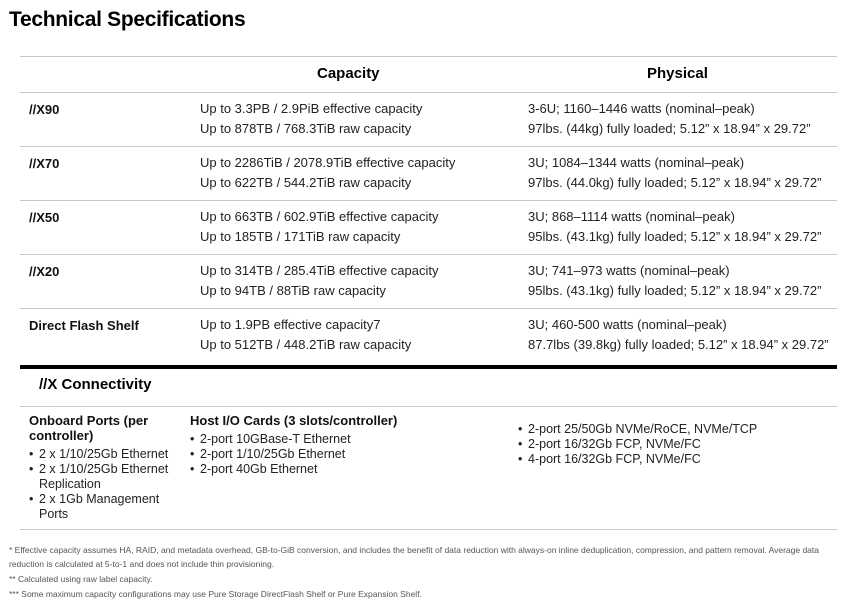 This screenshot has height=606, width=850. What do you see at coordinates (668, 459) in the screenshot?
I see `list-item: 4-port 16/32Gb FCP, NVMe/FC` at bounding box center [668, 459].